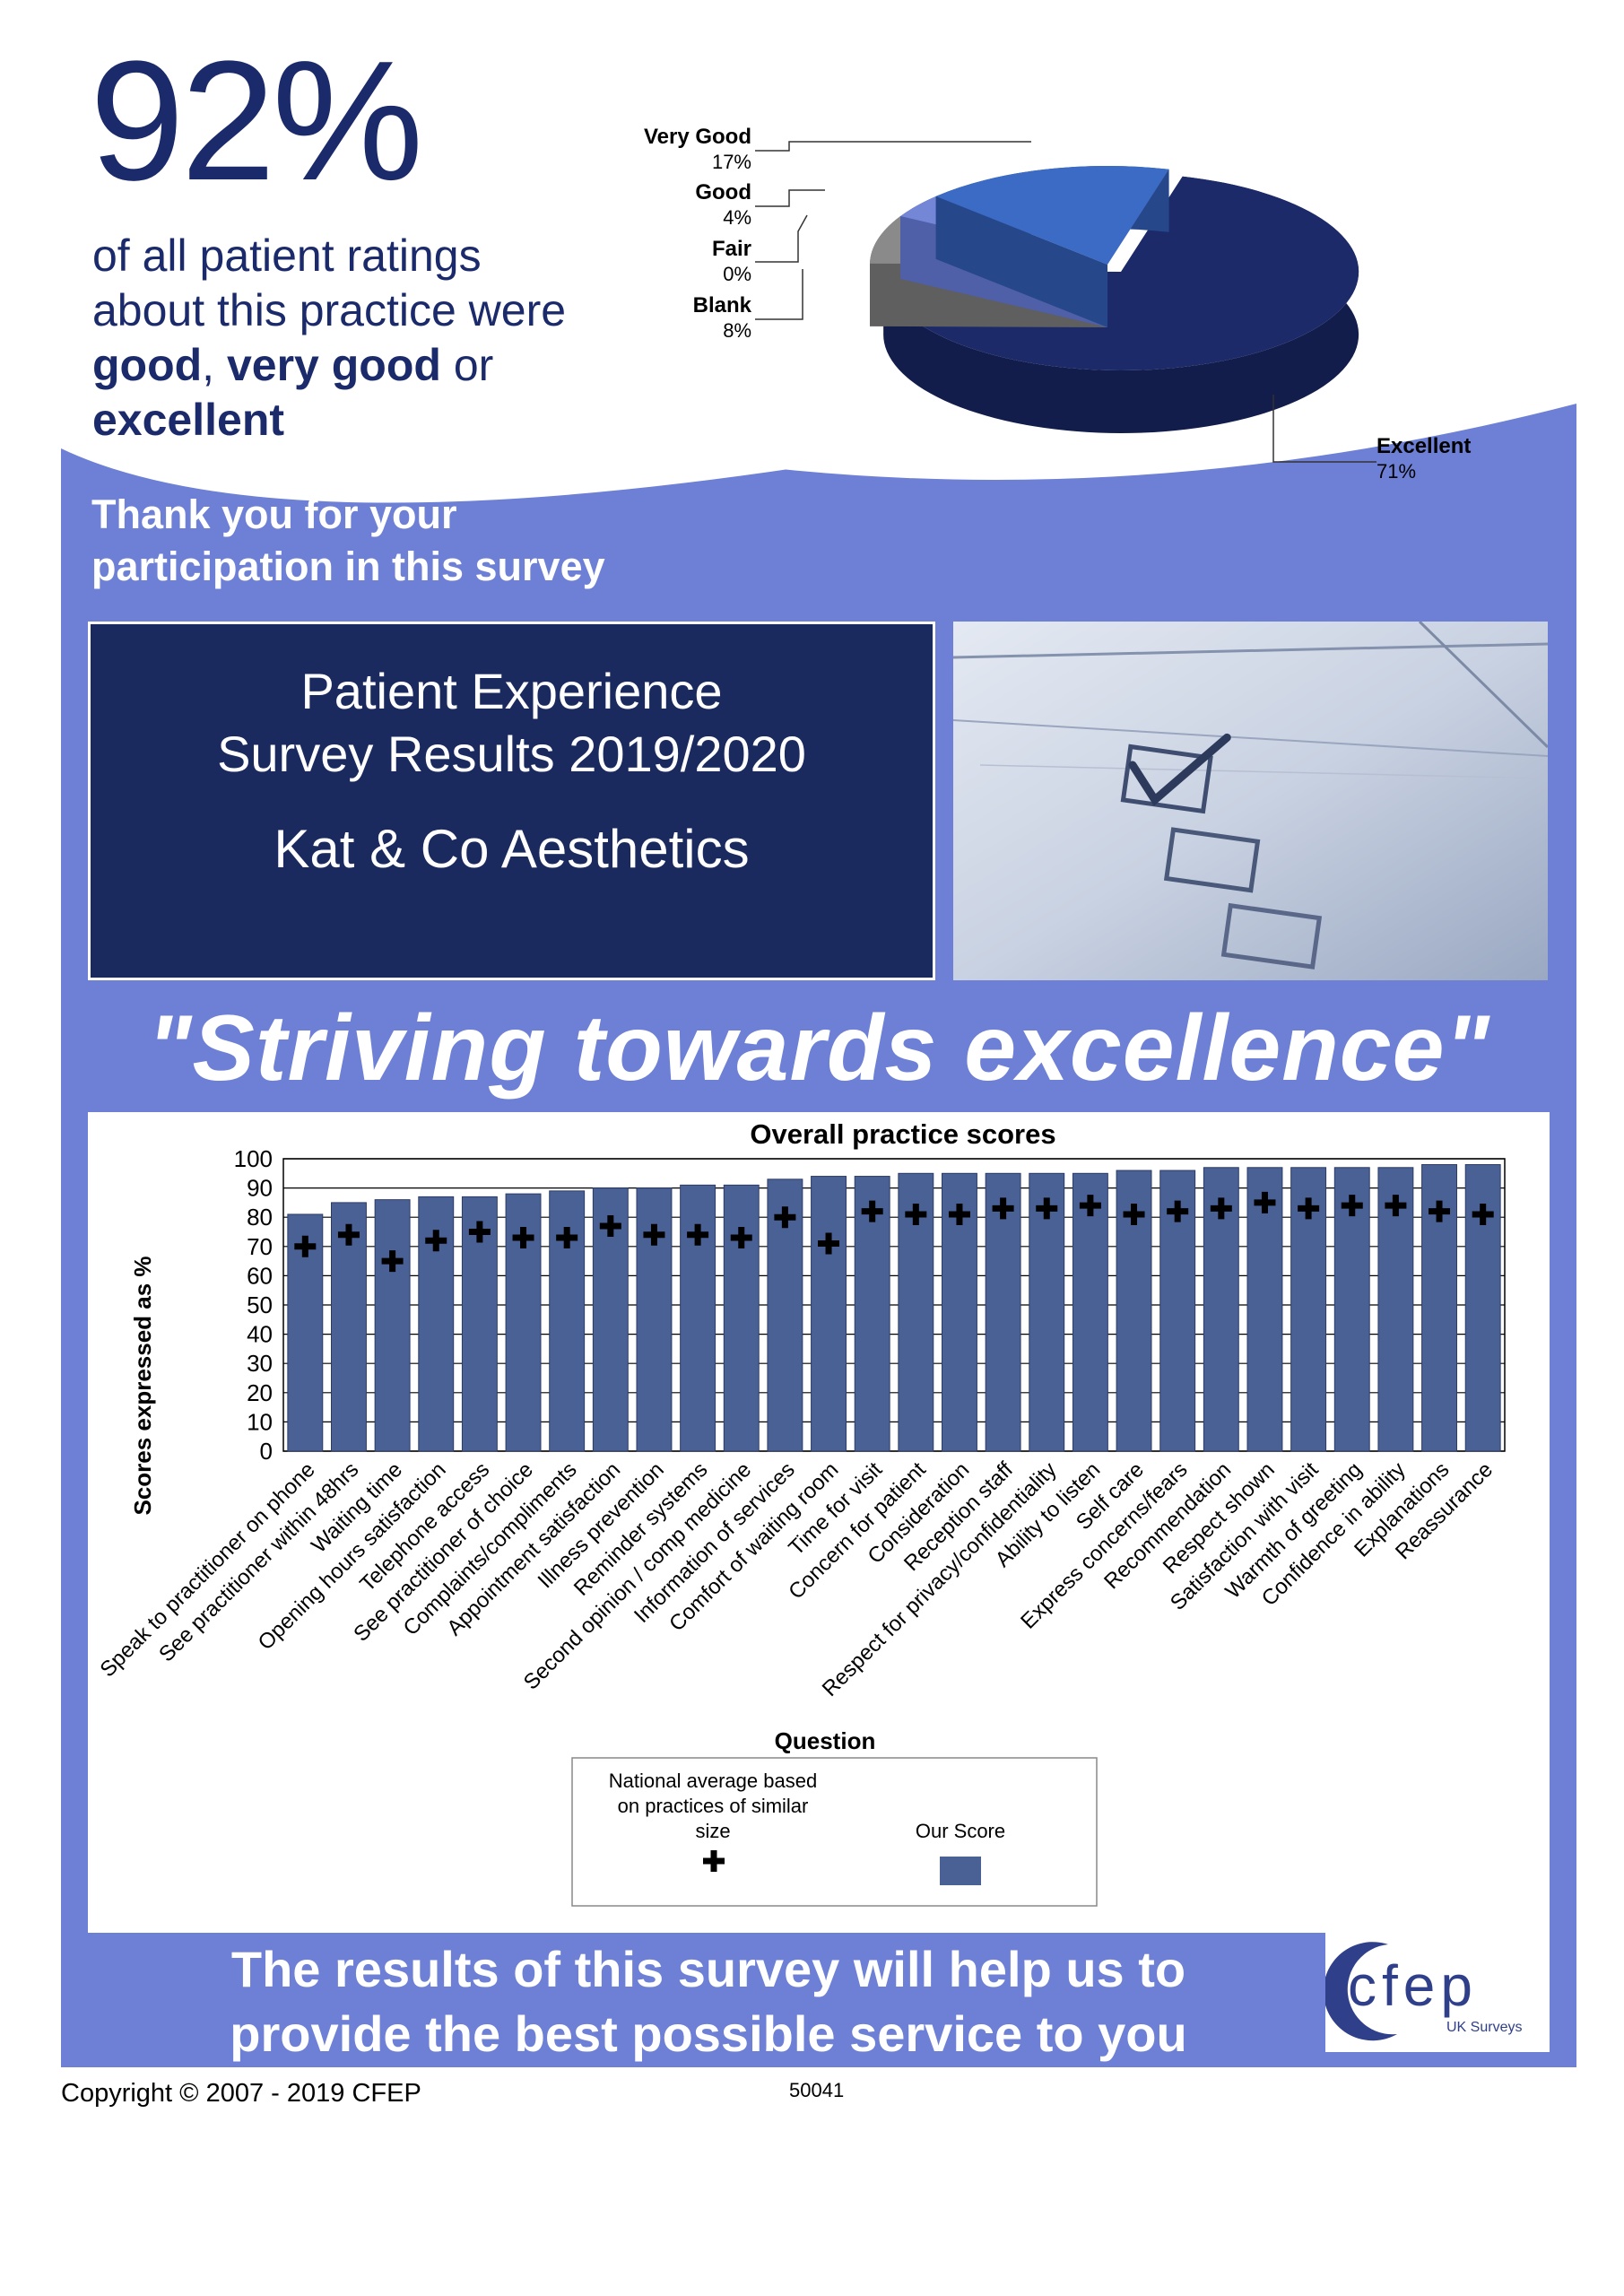 The width and height of the screenshot is (1624, 2296). I want to click on pie-pct-label: 4%, so click(737, 217).